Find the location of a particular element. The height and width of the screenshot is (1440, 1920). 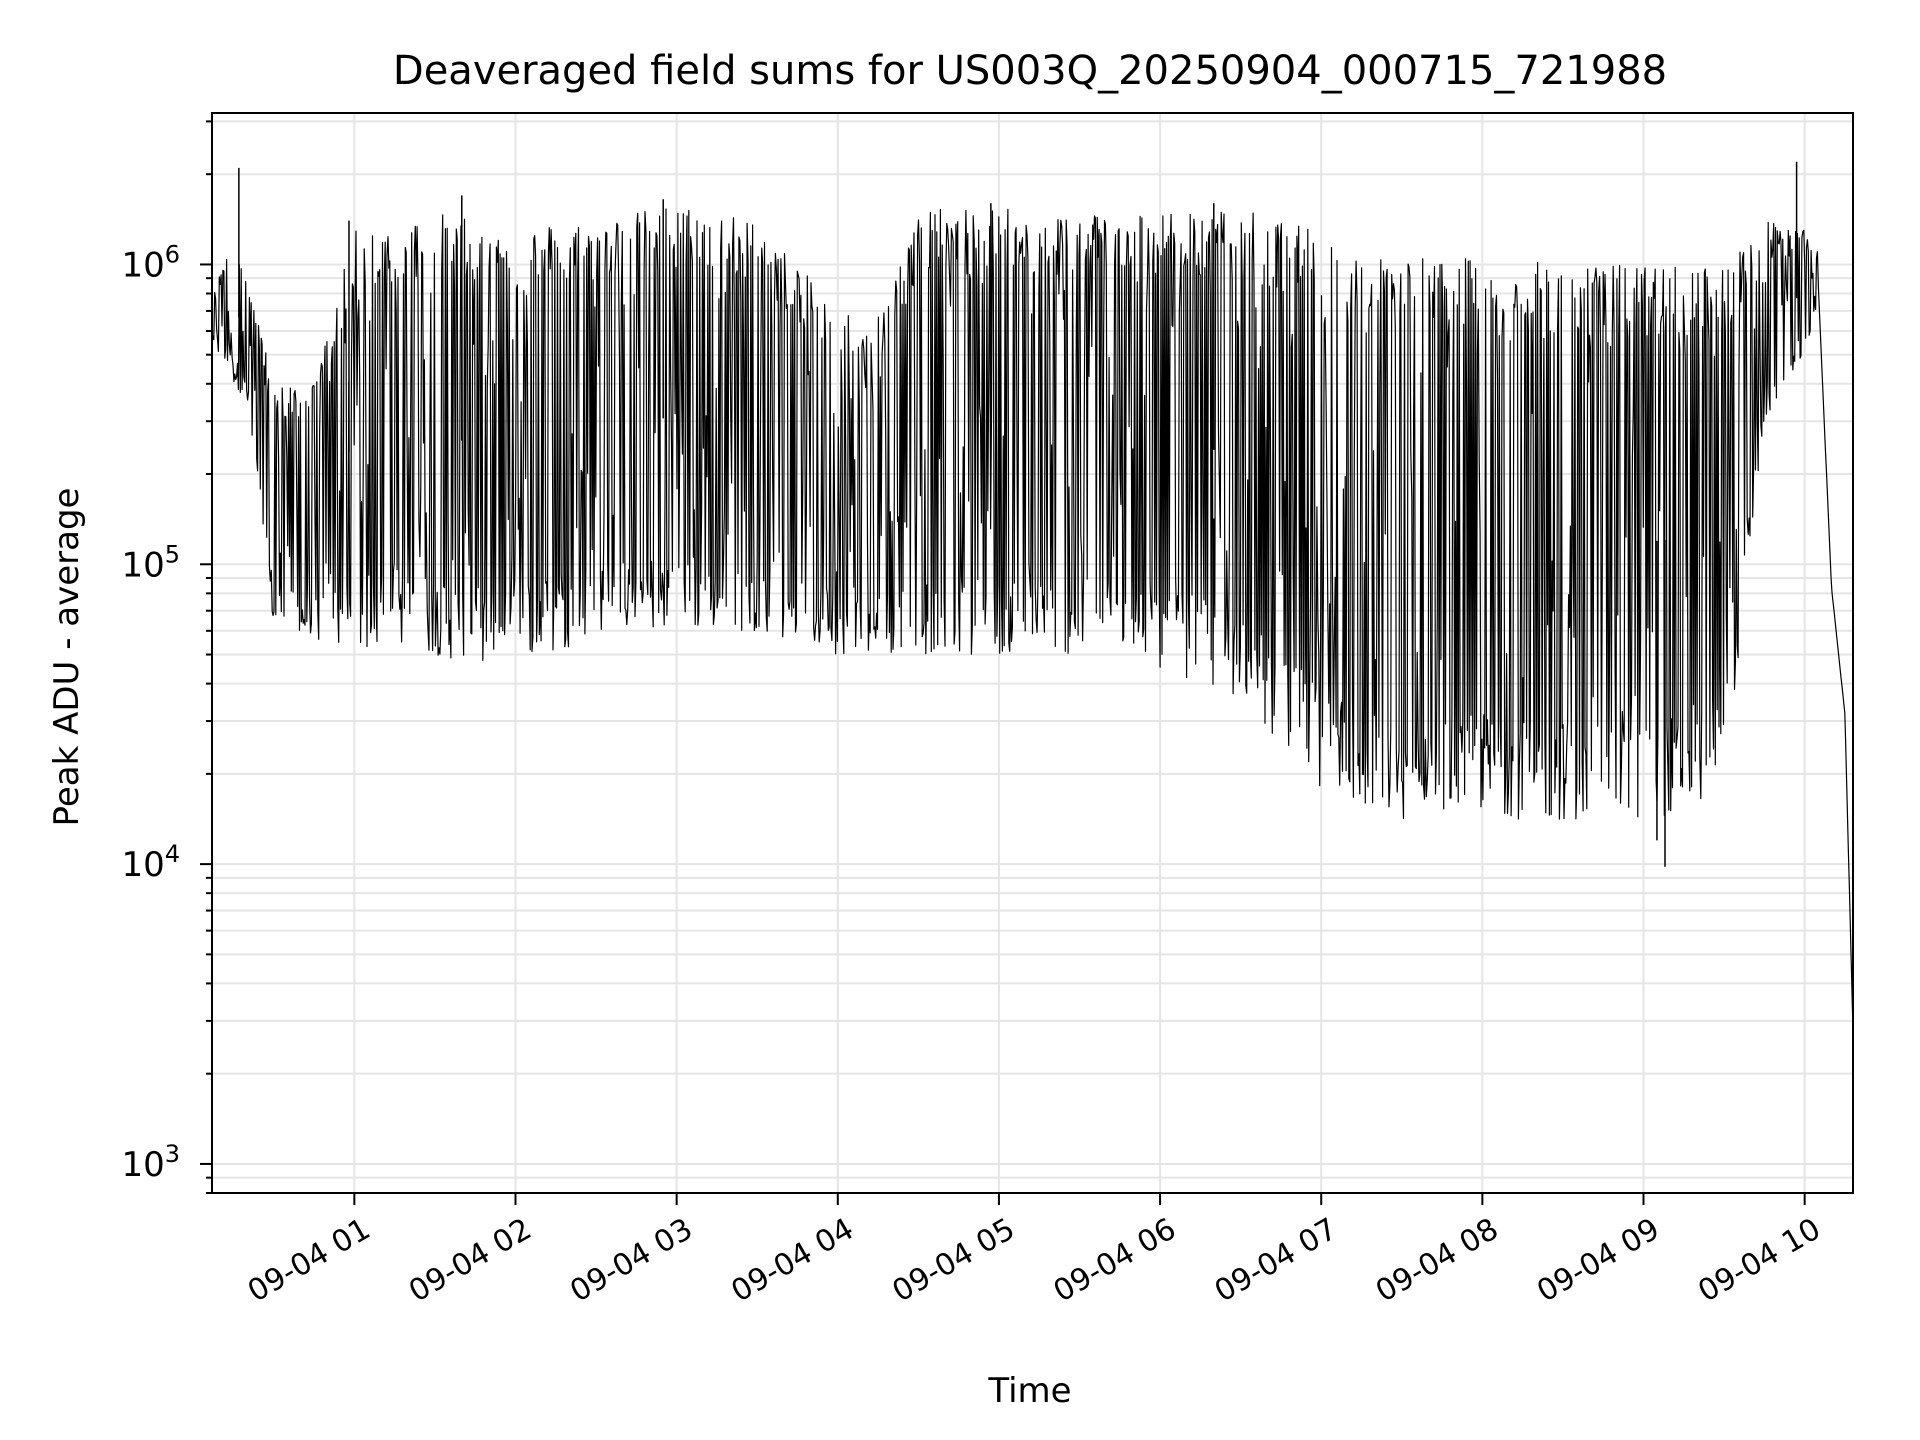

y-axis-label: Peak ADU - average is located at coordinates (67, 657).